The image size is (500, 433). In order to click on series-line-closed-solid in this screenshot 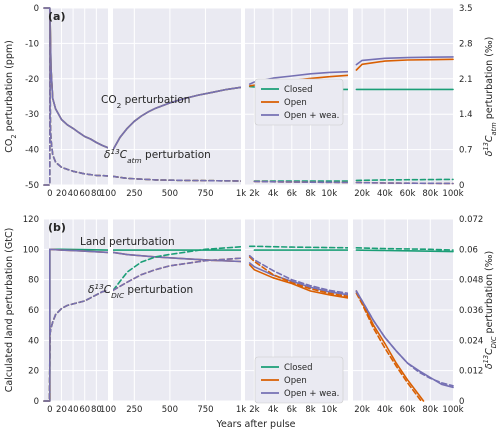, I will do `click(404, 251)`.